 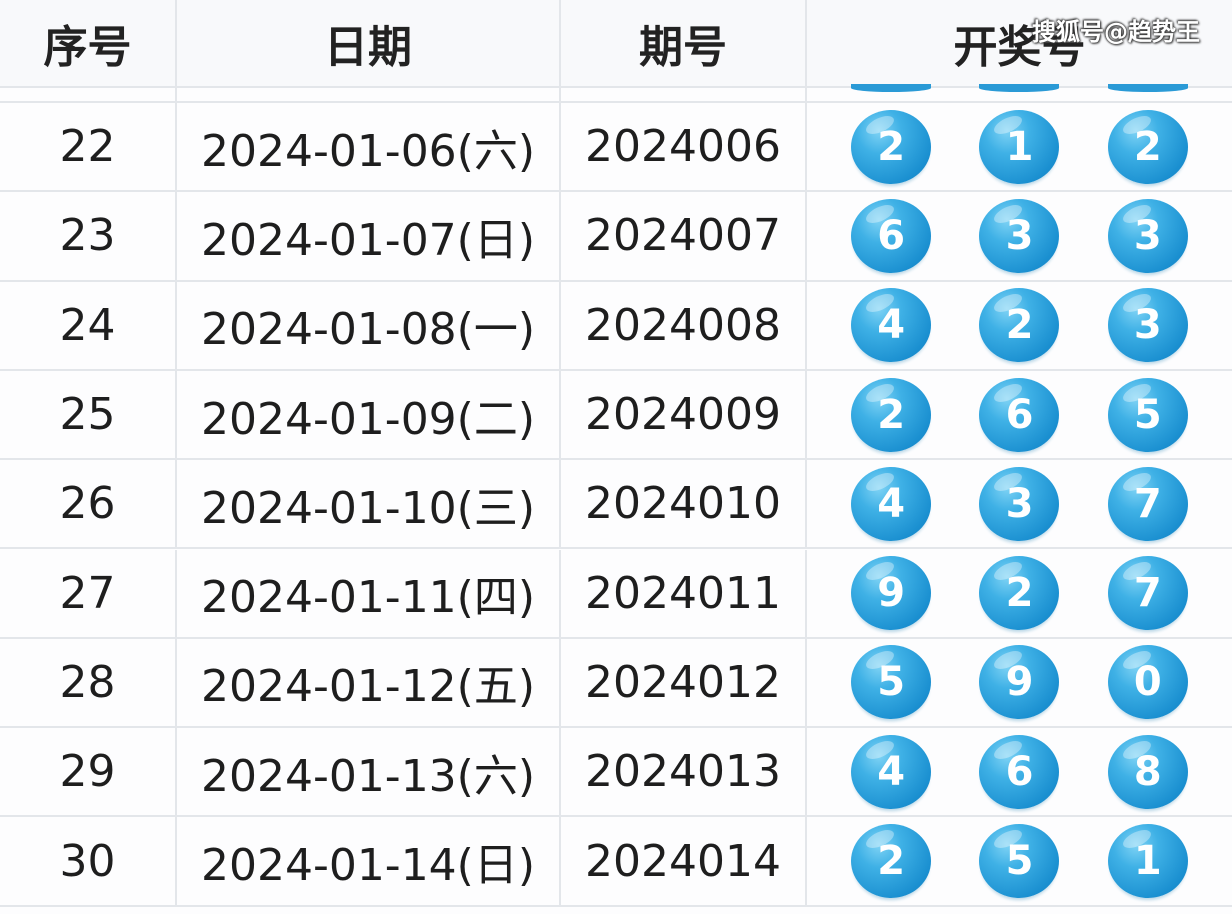 I want to click on row-numbers: 6 3 3, so click(x=1019, y=235).